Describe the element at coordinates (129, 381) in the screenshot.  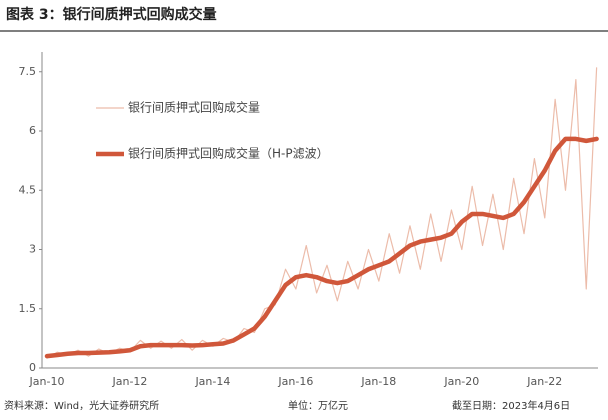
I see `x-tick-label: Jan-12` at that location.